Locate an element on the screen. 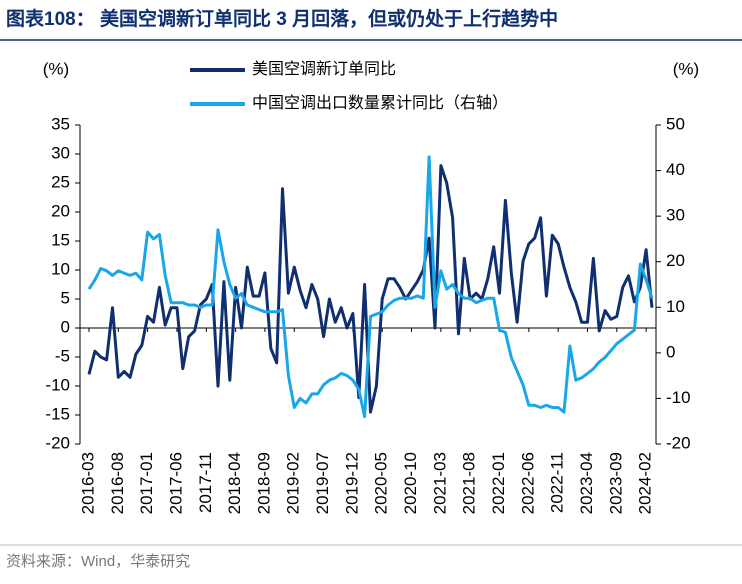 Image resolution: width=742 pixels, height=584 pixels. source: 资料来源：Wind，华泰研究 is located at coordinates (98, 561).